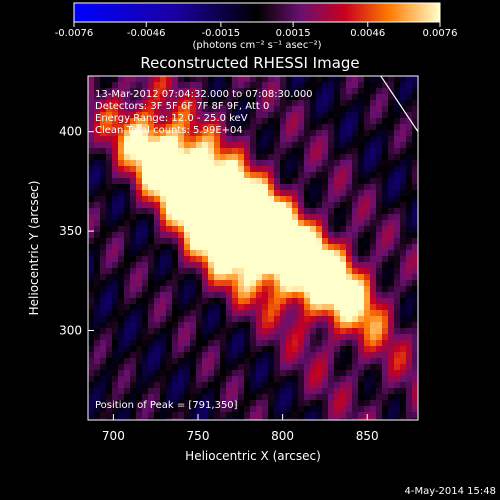 The width and height of the screenshot is (500, 500). What do you see at coordinates (253, 456) in the screenshot?
I see `x-axis-label: Heliocentric X (arcsec)` at bounding box center [253, 456].